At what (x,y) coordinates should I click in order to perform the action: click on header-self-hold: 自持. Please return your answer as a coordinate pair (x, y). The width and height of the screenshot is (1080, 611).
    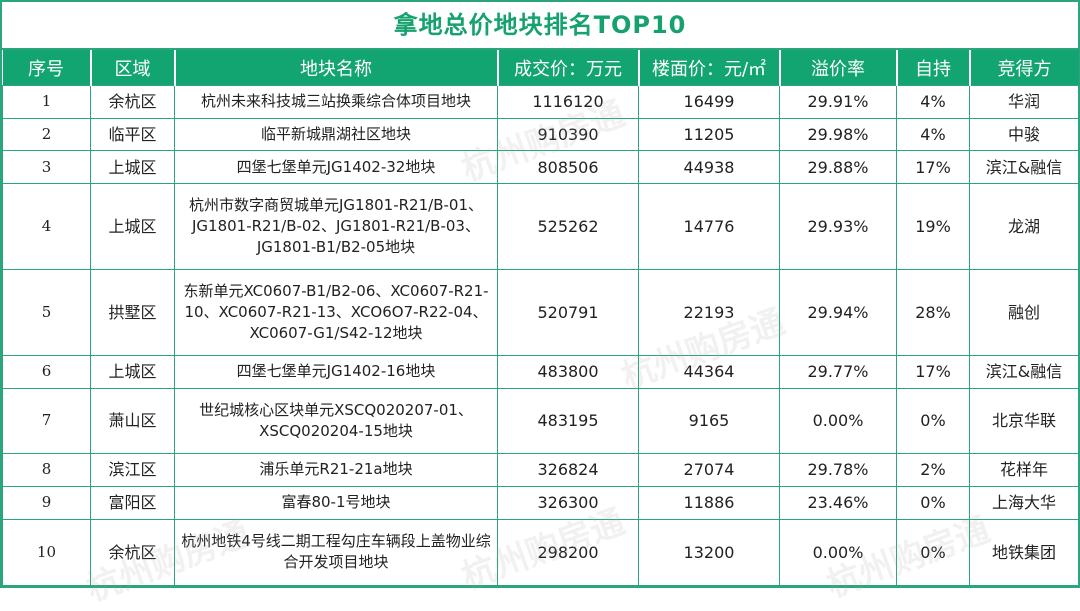
    Looking at the image, I should click on (933, 68).